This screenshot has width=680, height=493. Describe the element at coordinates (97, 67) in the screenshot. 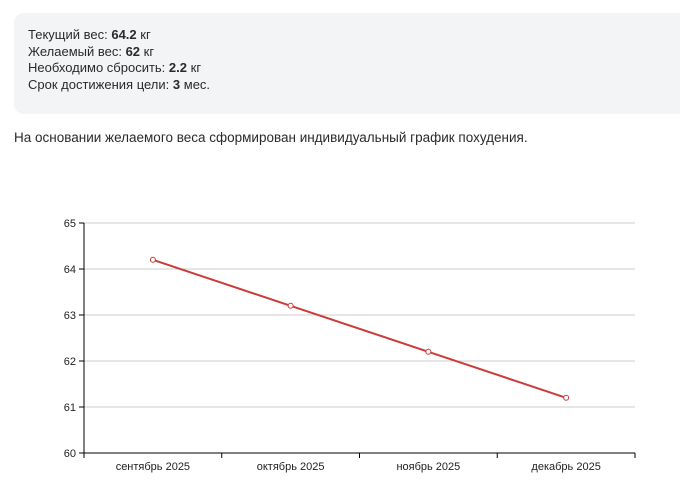

I see `weight-to-lose-label: Необходимо сбросить:` at that location.